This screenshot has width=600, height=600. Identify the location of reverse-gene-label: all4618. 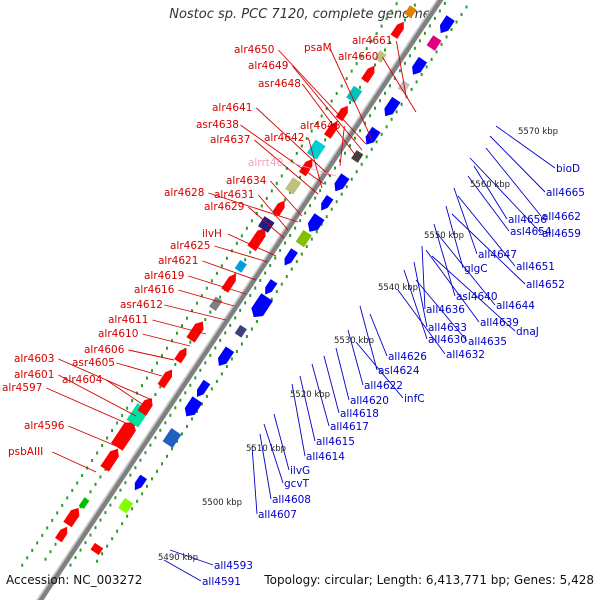
(359, 414).